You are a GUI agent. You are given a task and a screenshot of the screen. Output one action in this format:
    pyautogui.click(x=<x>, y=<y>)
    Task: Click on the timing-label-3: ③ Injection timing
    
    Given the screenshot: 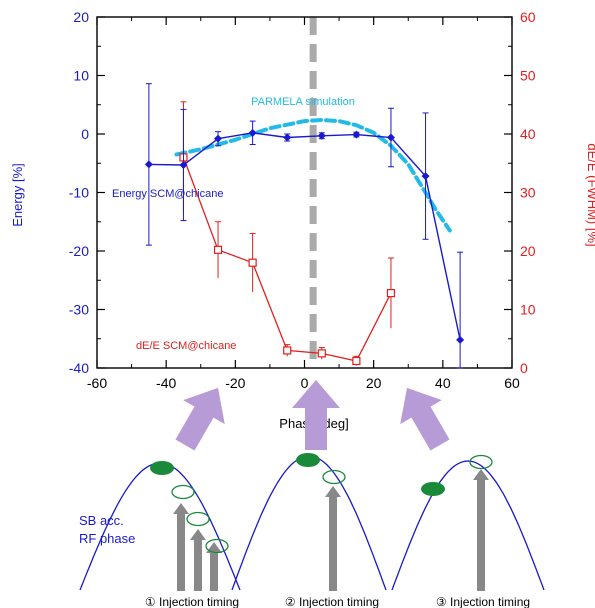 What is the action you would take?
    pyautogui.click(x=483, y=601)
    